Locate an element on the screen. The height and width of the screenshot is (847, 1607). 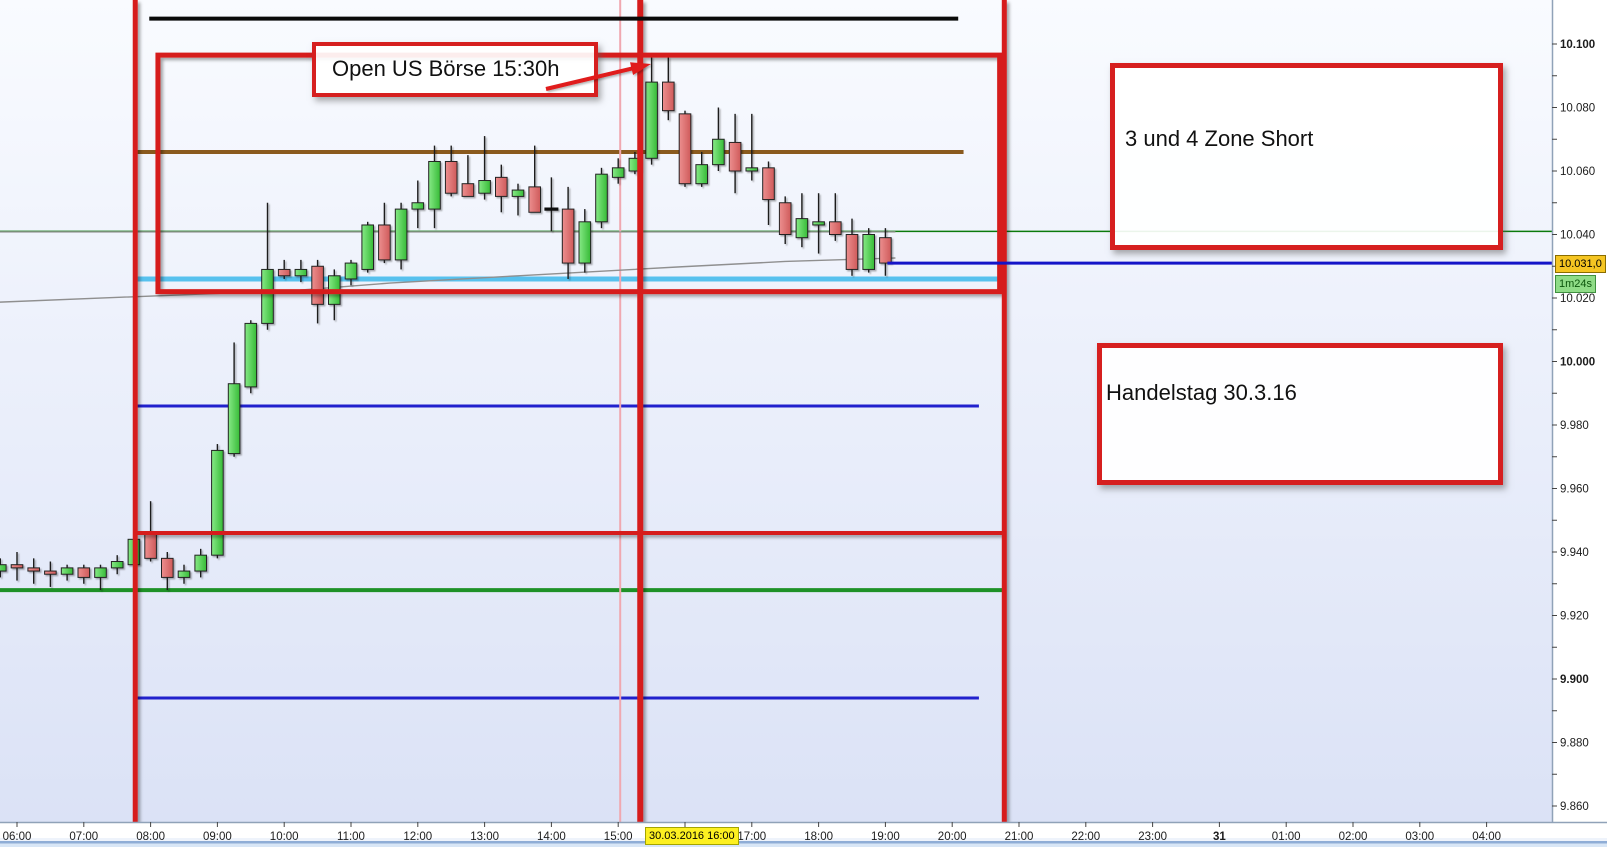
candle-09:00 is located at coordinates (217, 501).